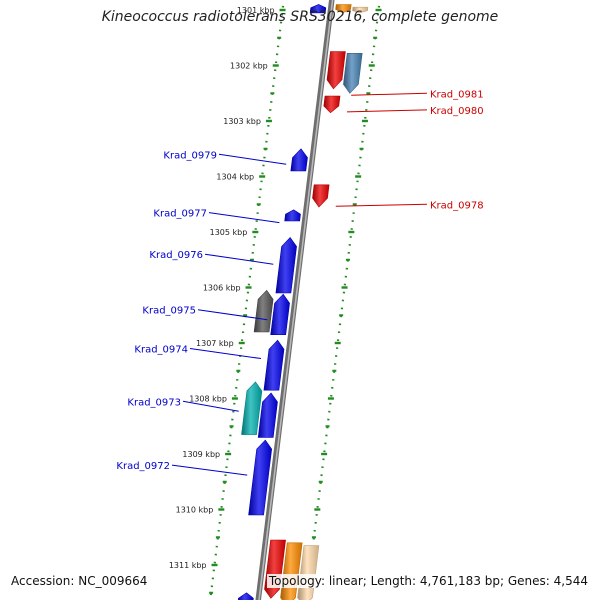 The width and height of the screenshot is (600, 600). Describe the element at coordinates (235, 177) in the screenshot. I see `tick-label: 1304 kbp` at that location.